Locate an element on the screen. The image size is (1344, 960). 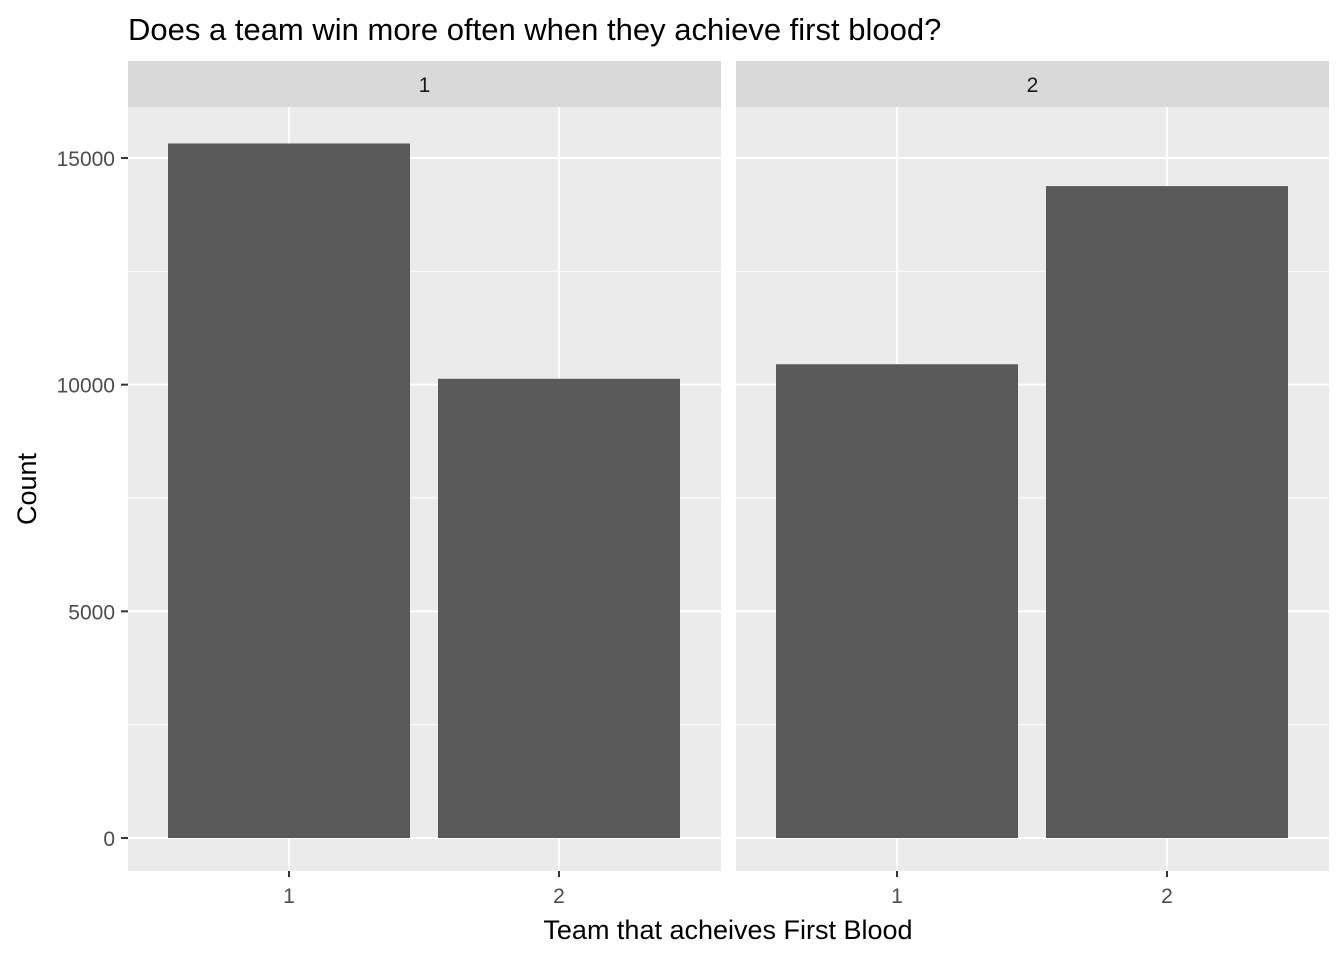
y-axis-title: Count is located at coordinates (27, 488).